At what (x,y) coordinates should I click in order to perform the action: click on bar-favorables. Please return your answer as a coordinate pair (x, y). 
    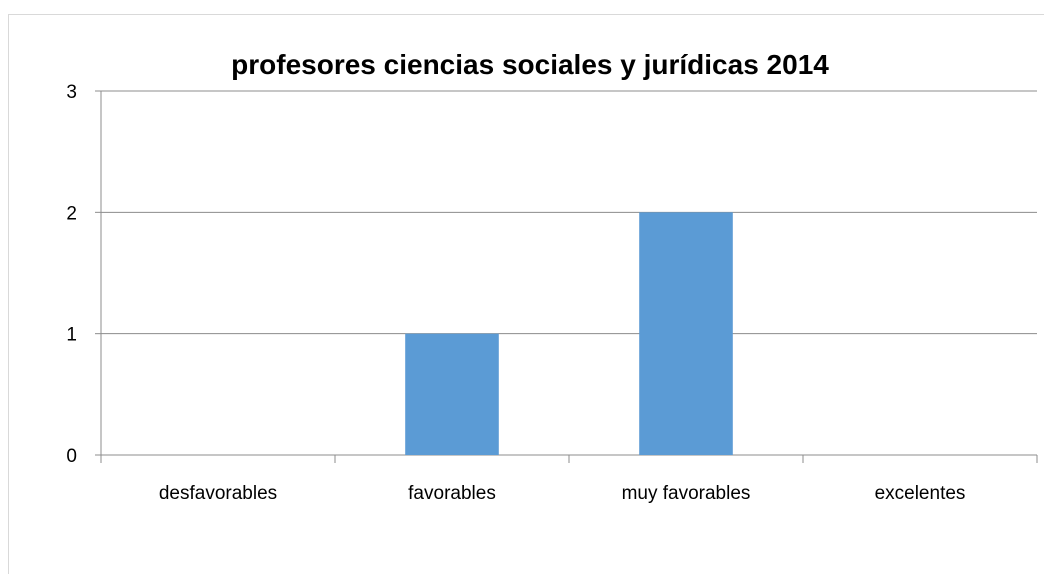
    Looking at the image, I should click on (452, 394).